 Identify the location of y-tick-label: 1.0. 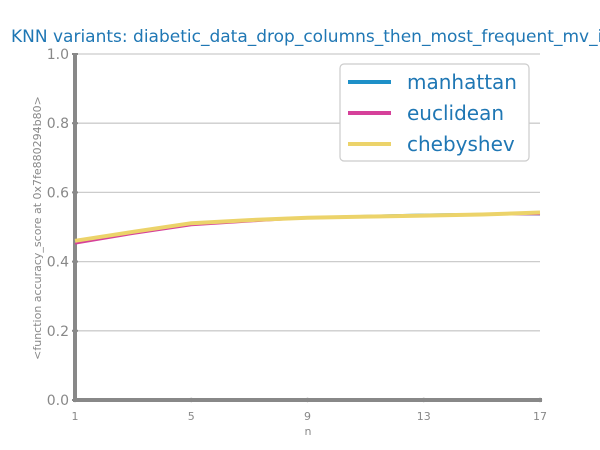
(58, 55).